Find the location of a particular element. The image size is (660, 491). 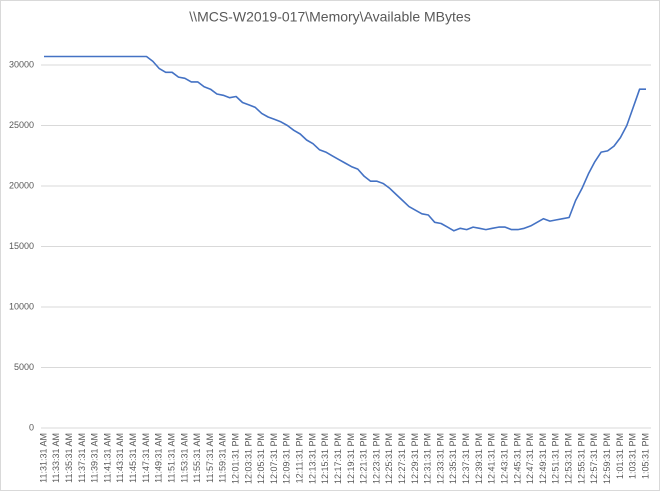

x-tick-label: 1:05:31 PM is located at coordinates (645, 456).